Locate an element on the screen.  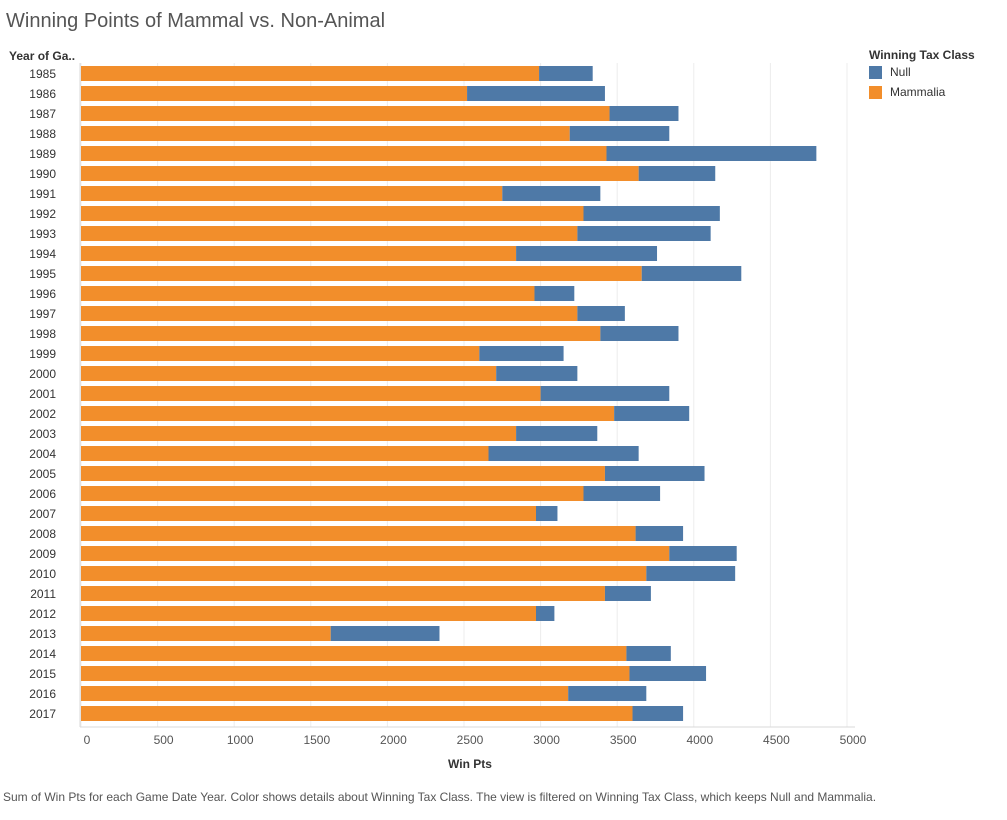
y-tick-label: 1990 is located at coordinates (42, 174).